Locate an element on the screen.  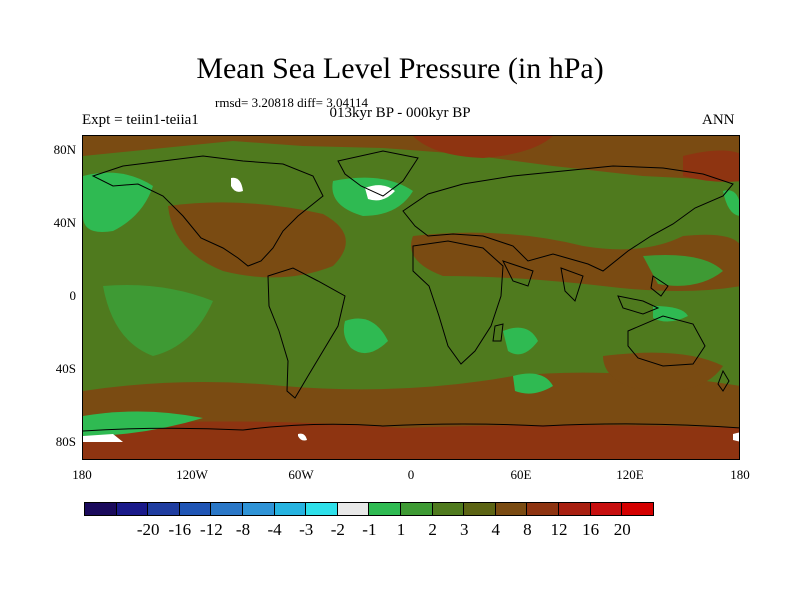
colorbar-label: -12 is located at coordinates (211, 529).